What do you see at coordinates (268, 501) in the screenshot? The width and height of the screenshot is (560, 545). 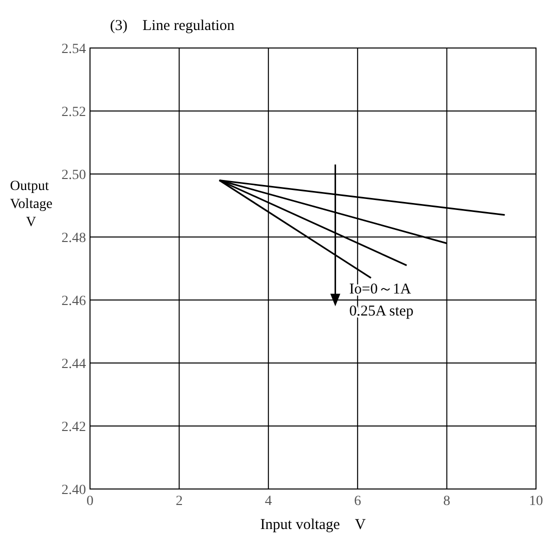 I see `x-tick-label: 4` at bounding box center [268, 501].